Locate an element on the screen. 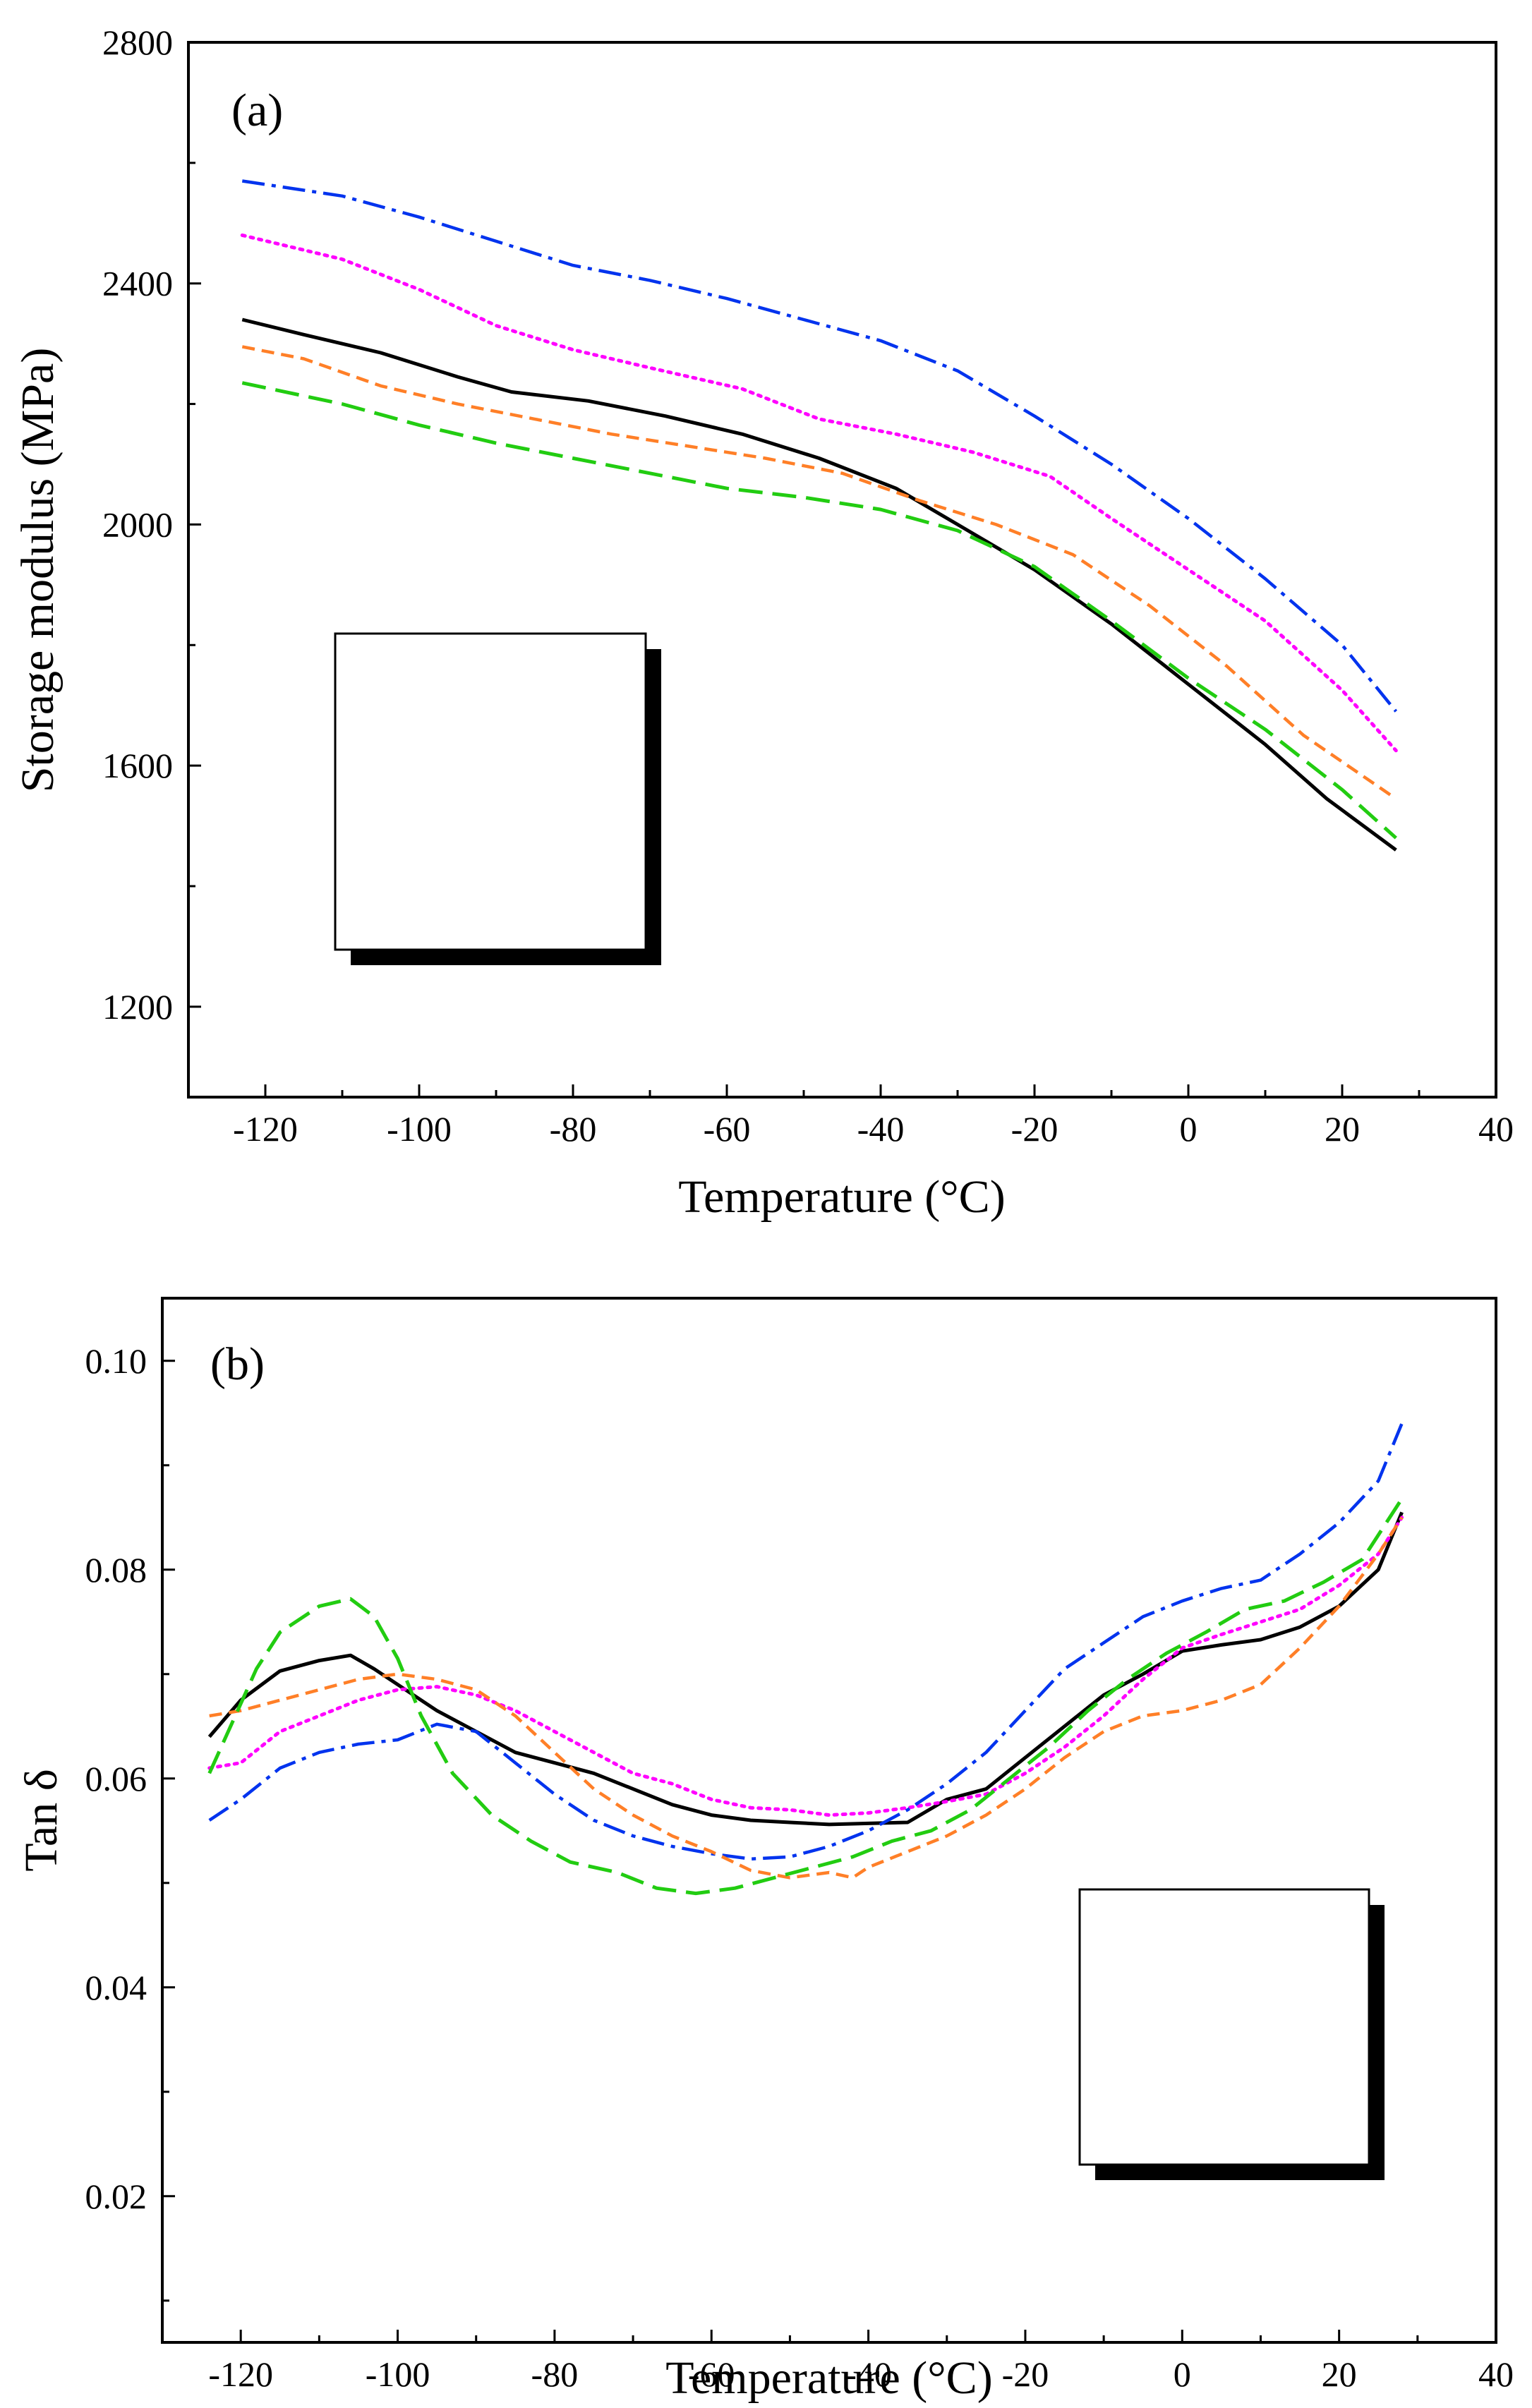 Image resolution: width=1532 pixels, height=2408 pixels. y-tick-label: 0.10 is located at coordinates (116, 1361).